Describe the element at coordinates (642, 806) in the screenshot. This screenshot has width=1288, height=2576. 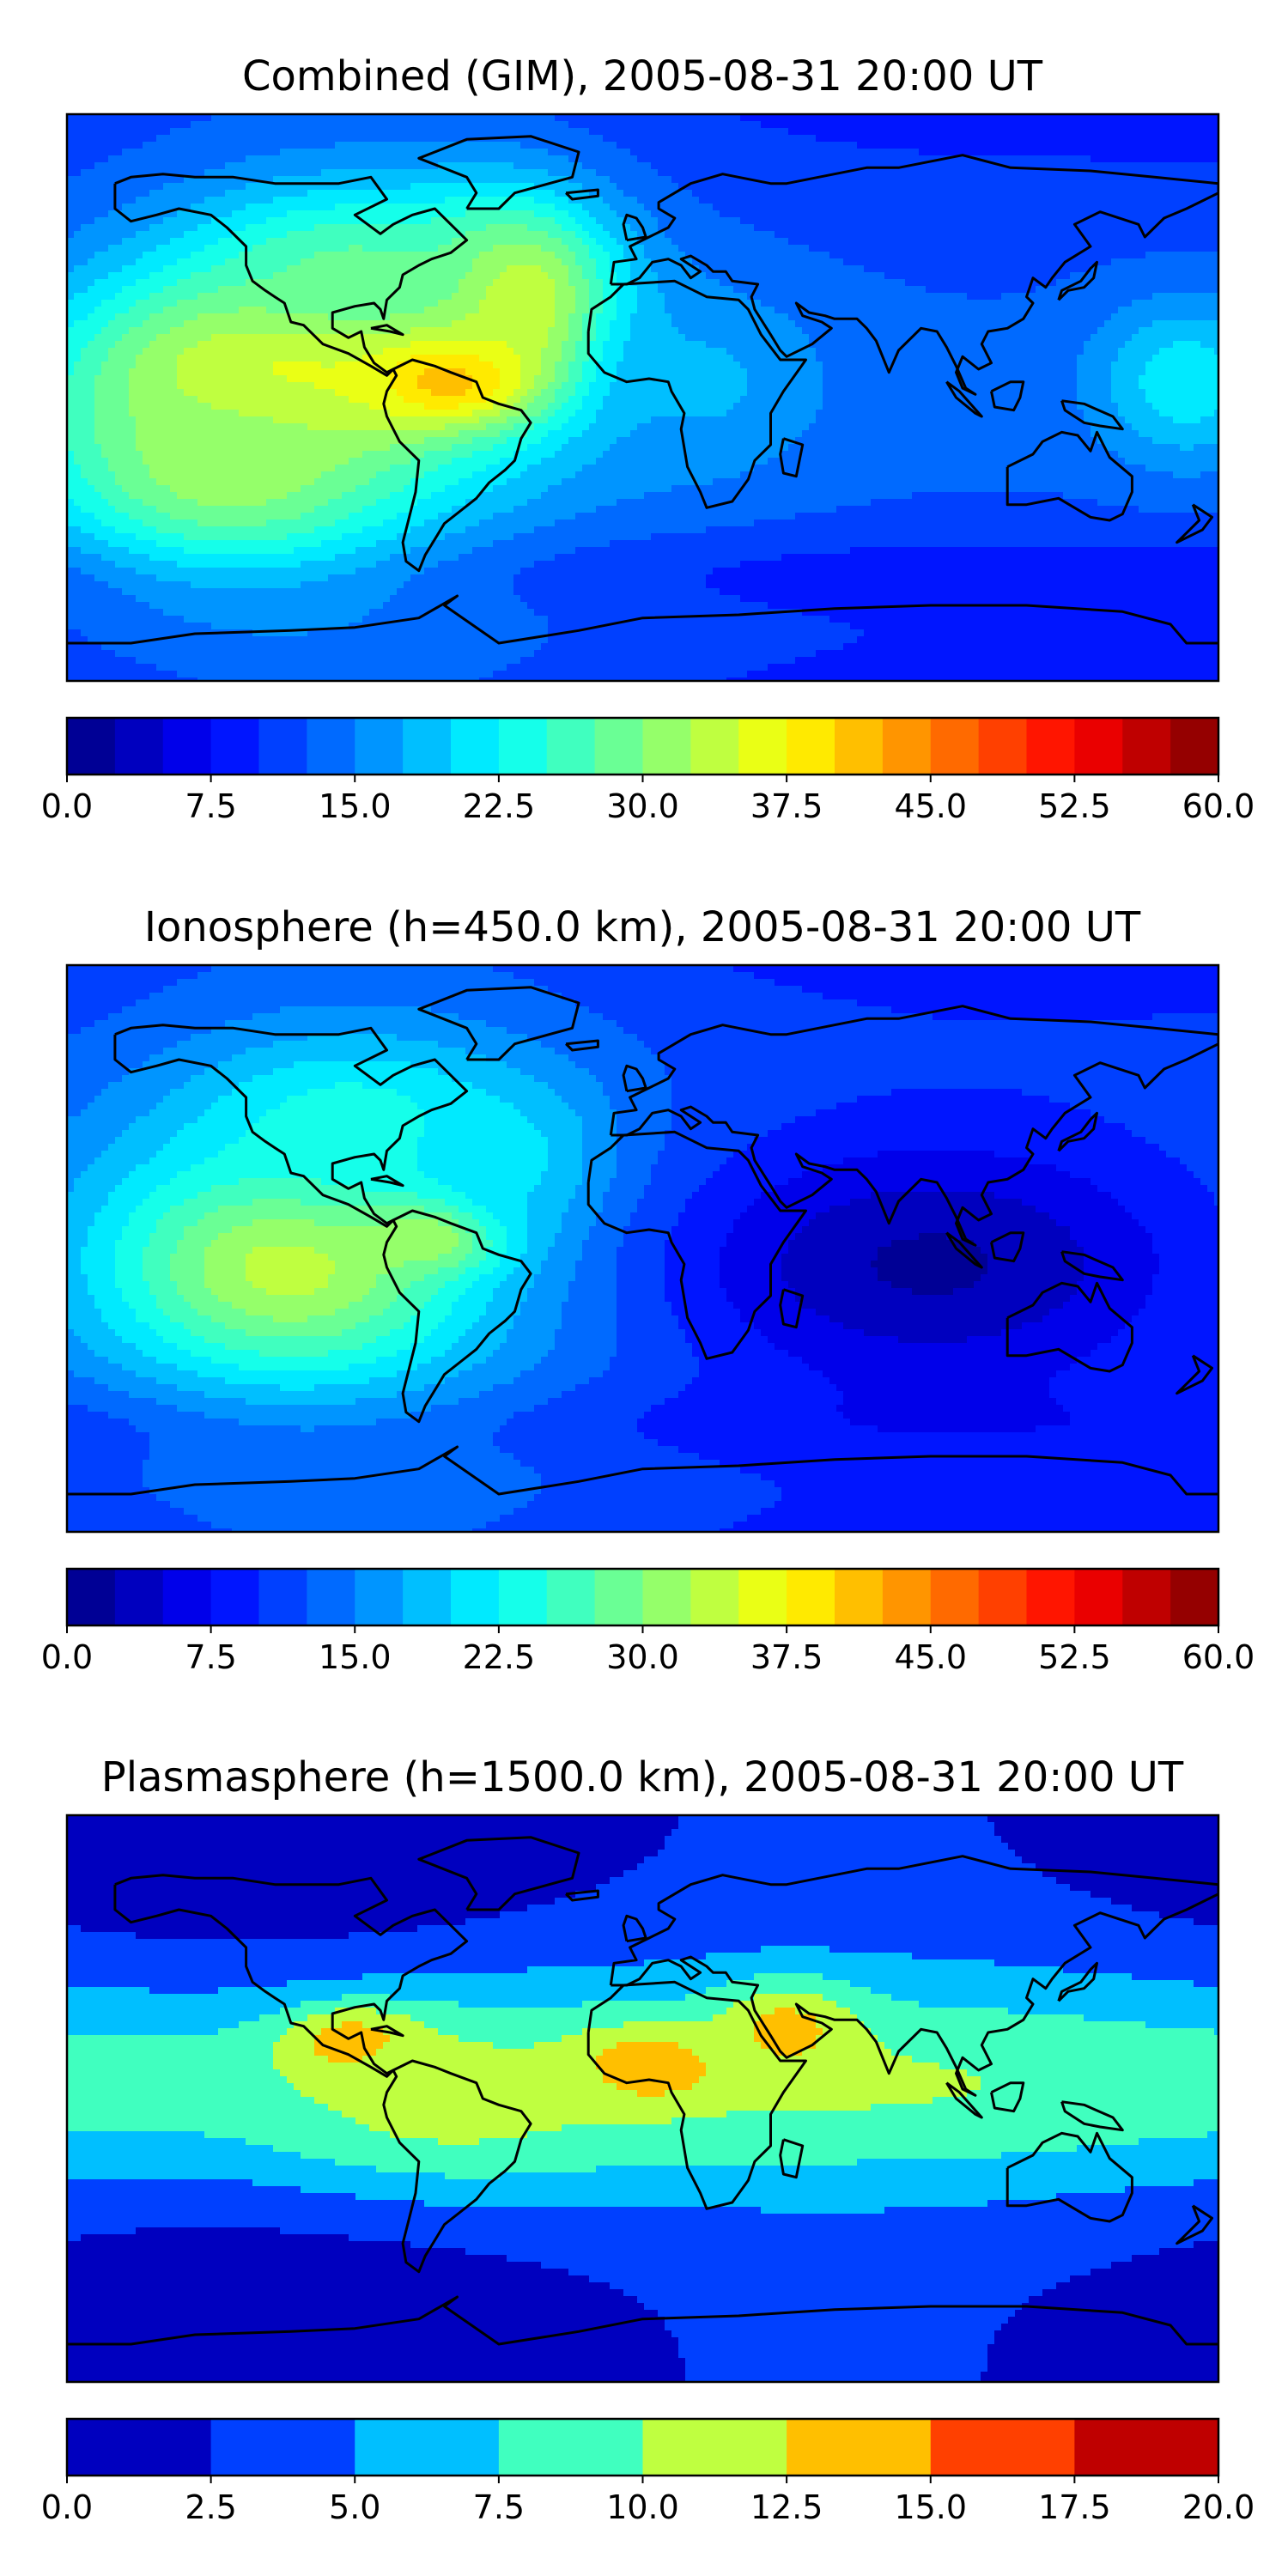
I see `colorbar-tick-label: 30.0` at that location.